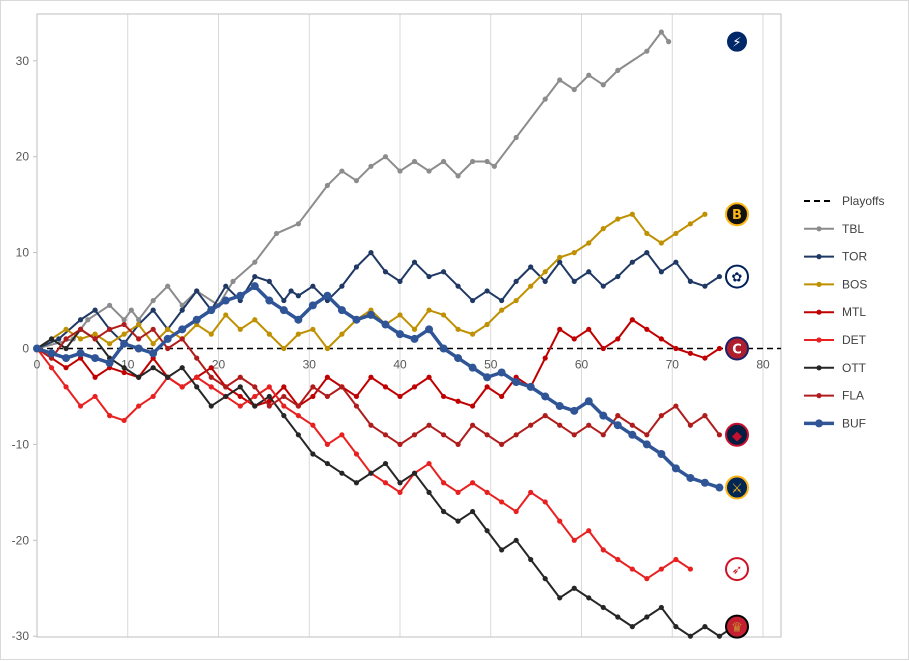 This screenshot has width=909, height=661. I want to click on bruins-logo-glyph: B, so click(737, 215).